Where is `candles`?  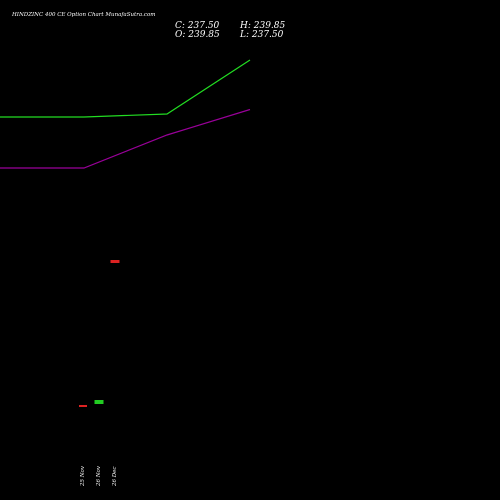 candles is located at coordinates (99, 333).